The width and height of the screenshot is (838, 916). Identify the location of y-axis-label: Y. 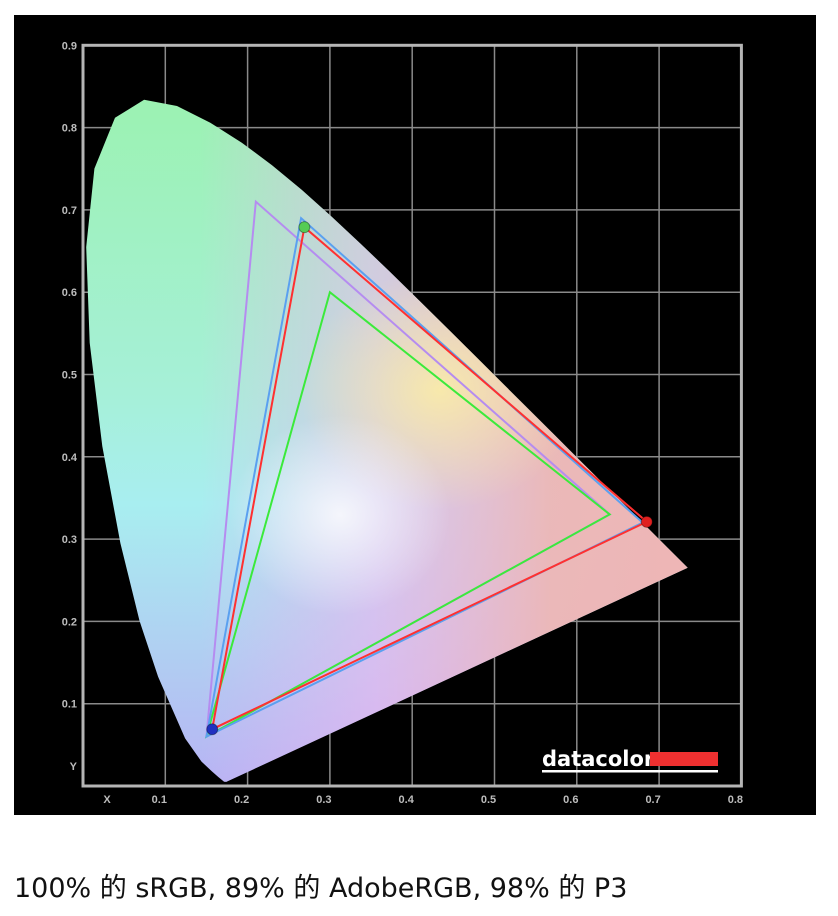
(74, 767).